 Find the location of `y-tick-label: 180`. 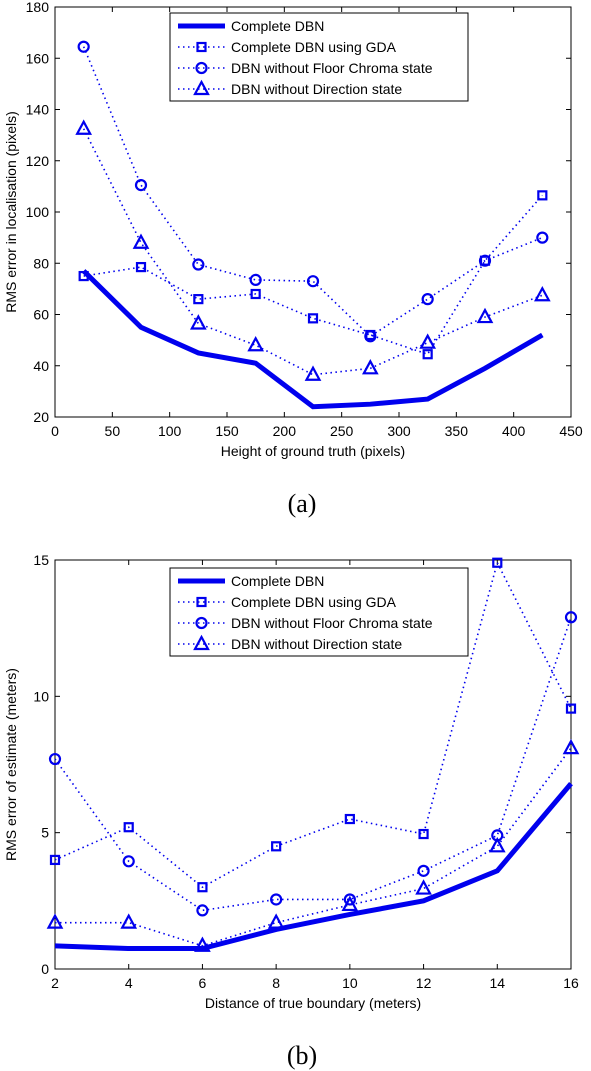

y-tick-label: 180 is located at coordinates (38, 7).